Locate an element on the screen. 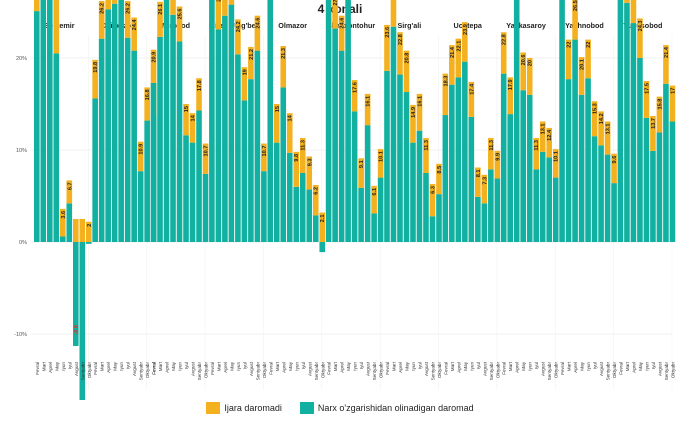 Image resolution: width=680 pixels, height=425 pixels. x-tick-label: Sentyabr is located at coordinates (374, 371).